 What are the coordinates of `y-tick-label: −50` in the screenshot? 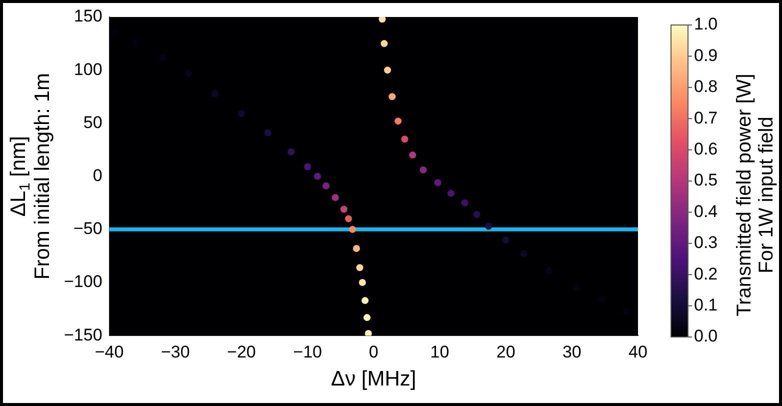 It's located at (87, 228).